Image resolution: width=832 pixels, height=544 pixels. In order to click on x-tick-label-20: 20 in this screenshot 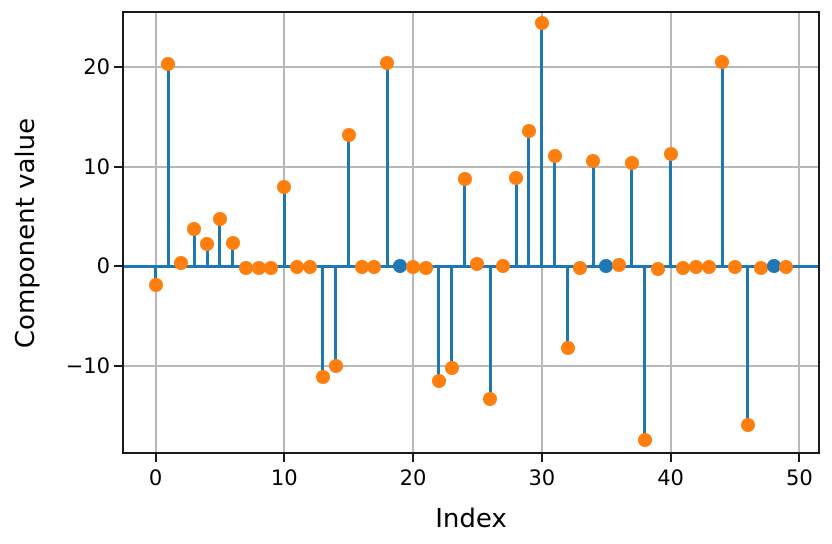, I will do `click(413, 478)`.